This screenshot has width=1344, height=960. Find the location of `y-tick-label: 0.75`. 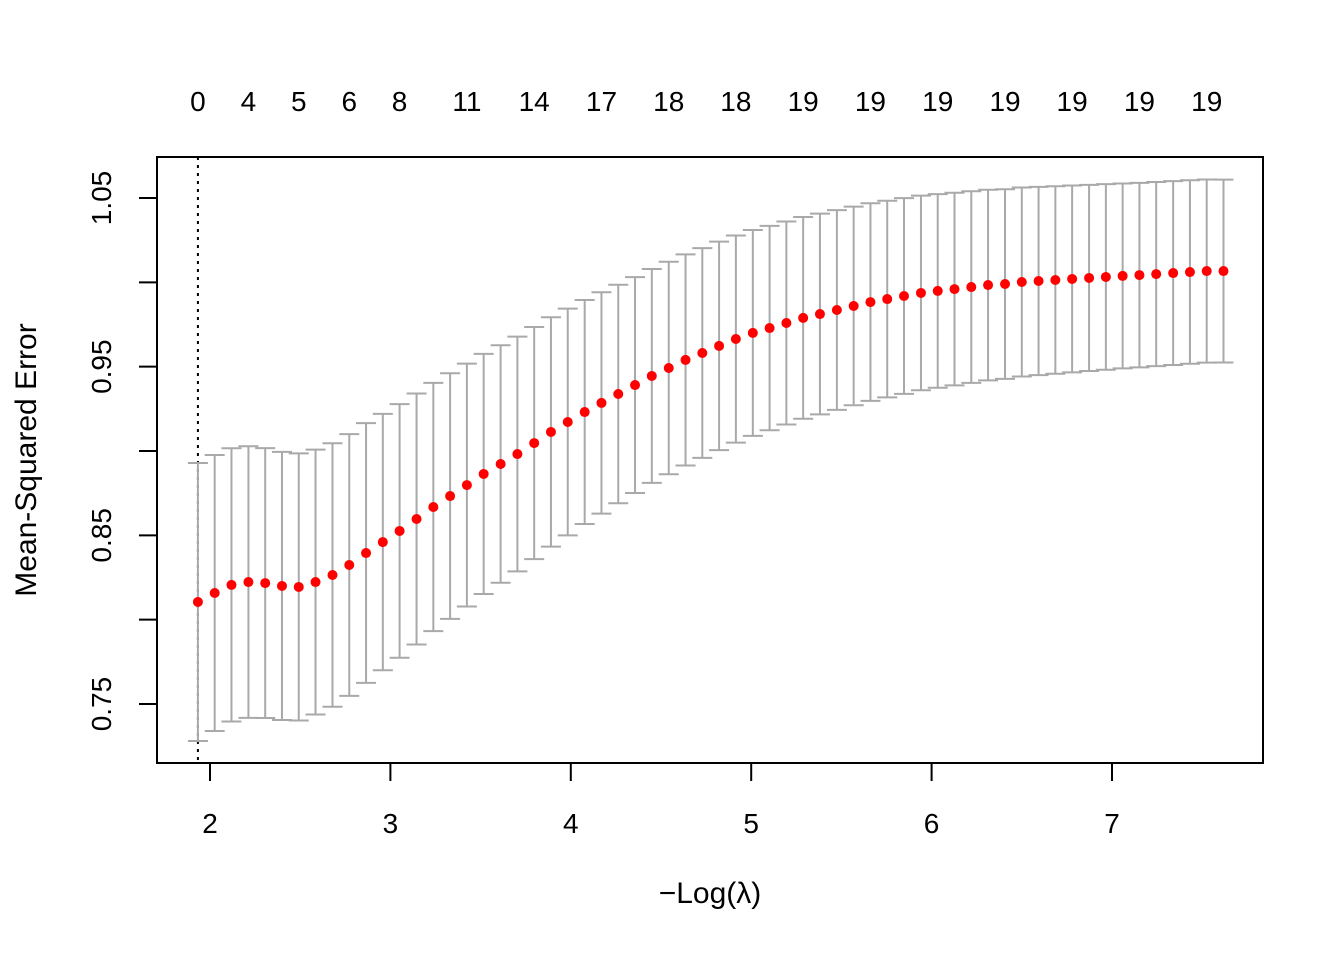

y-tick-label: 0.75 is located at coordinates (101, 704).